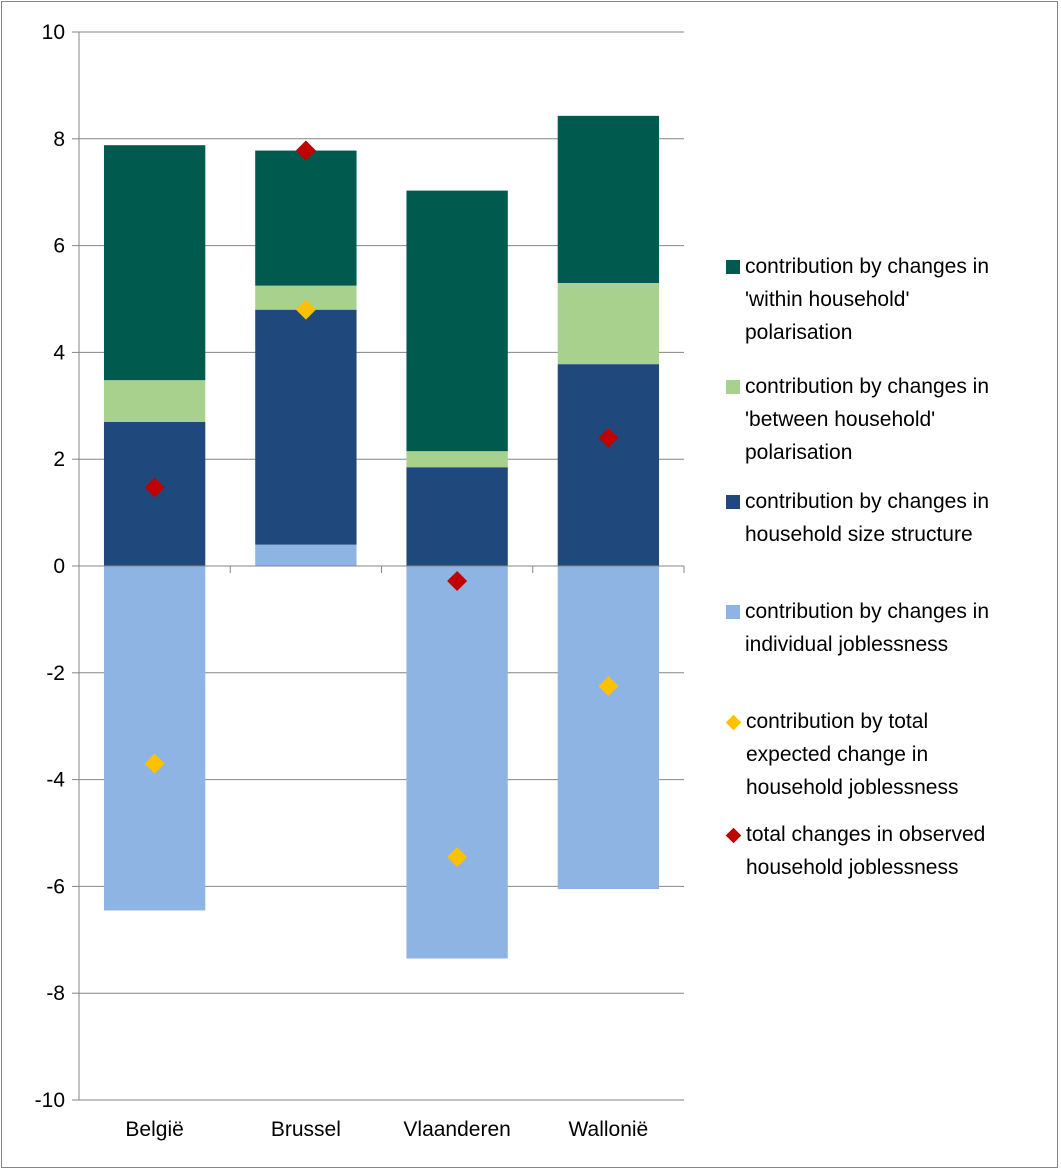  What do you see at coordinates (50, 1100) in the screenshot?
I see `y-tick-label: -10` at bounding box center [50, 1100].